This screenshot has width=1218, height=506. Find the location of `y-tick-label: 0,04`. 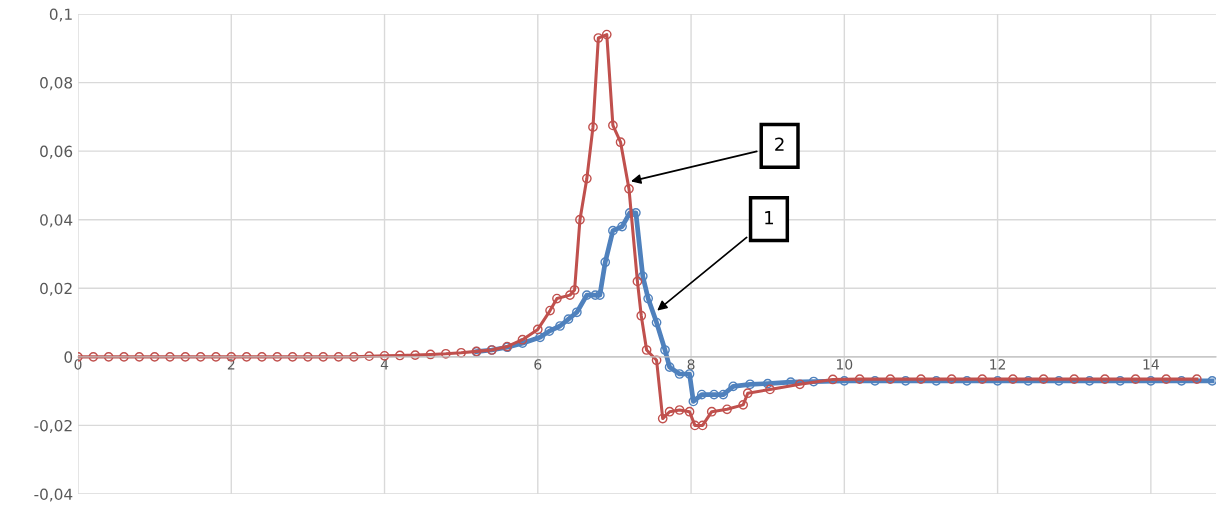

y-tick-label: 0,04 is located at coordinates (56, 221).